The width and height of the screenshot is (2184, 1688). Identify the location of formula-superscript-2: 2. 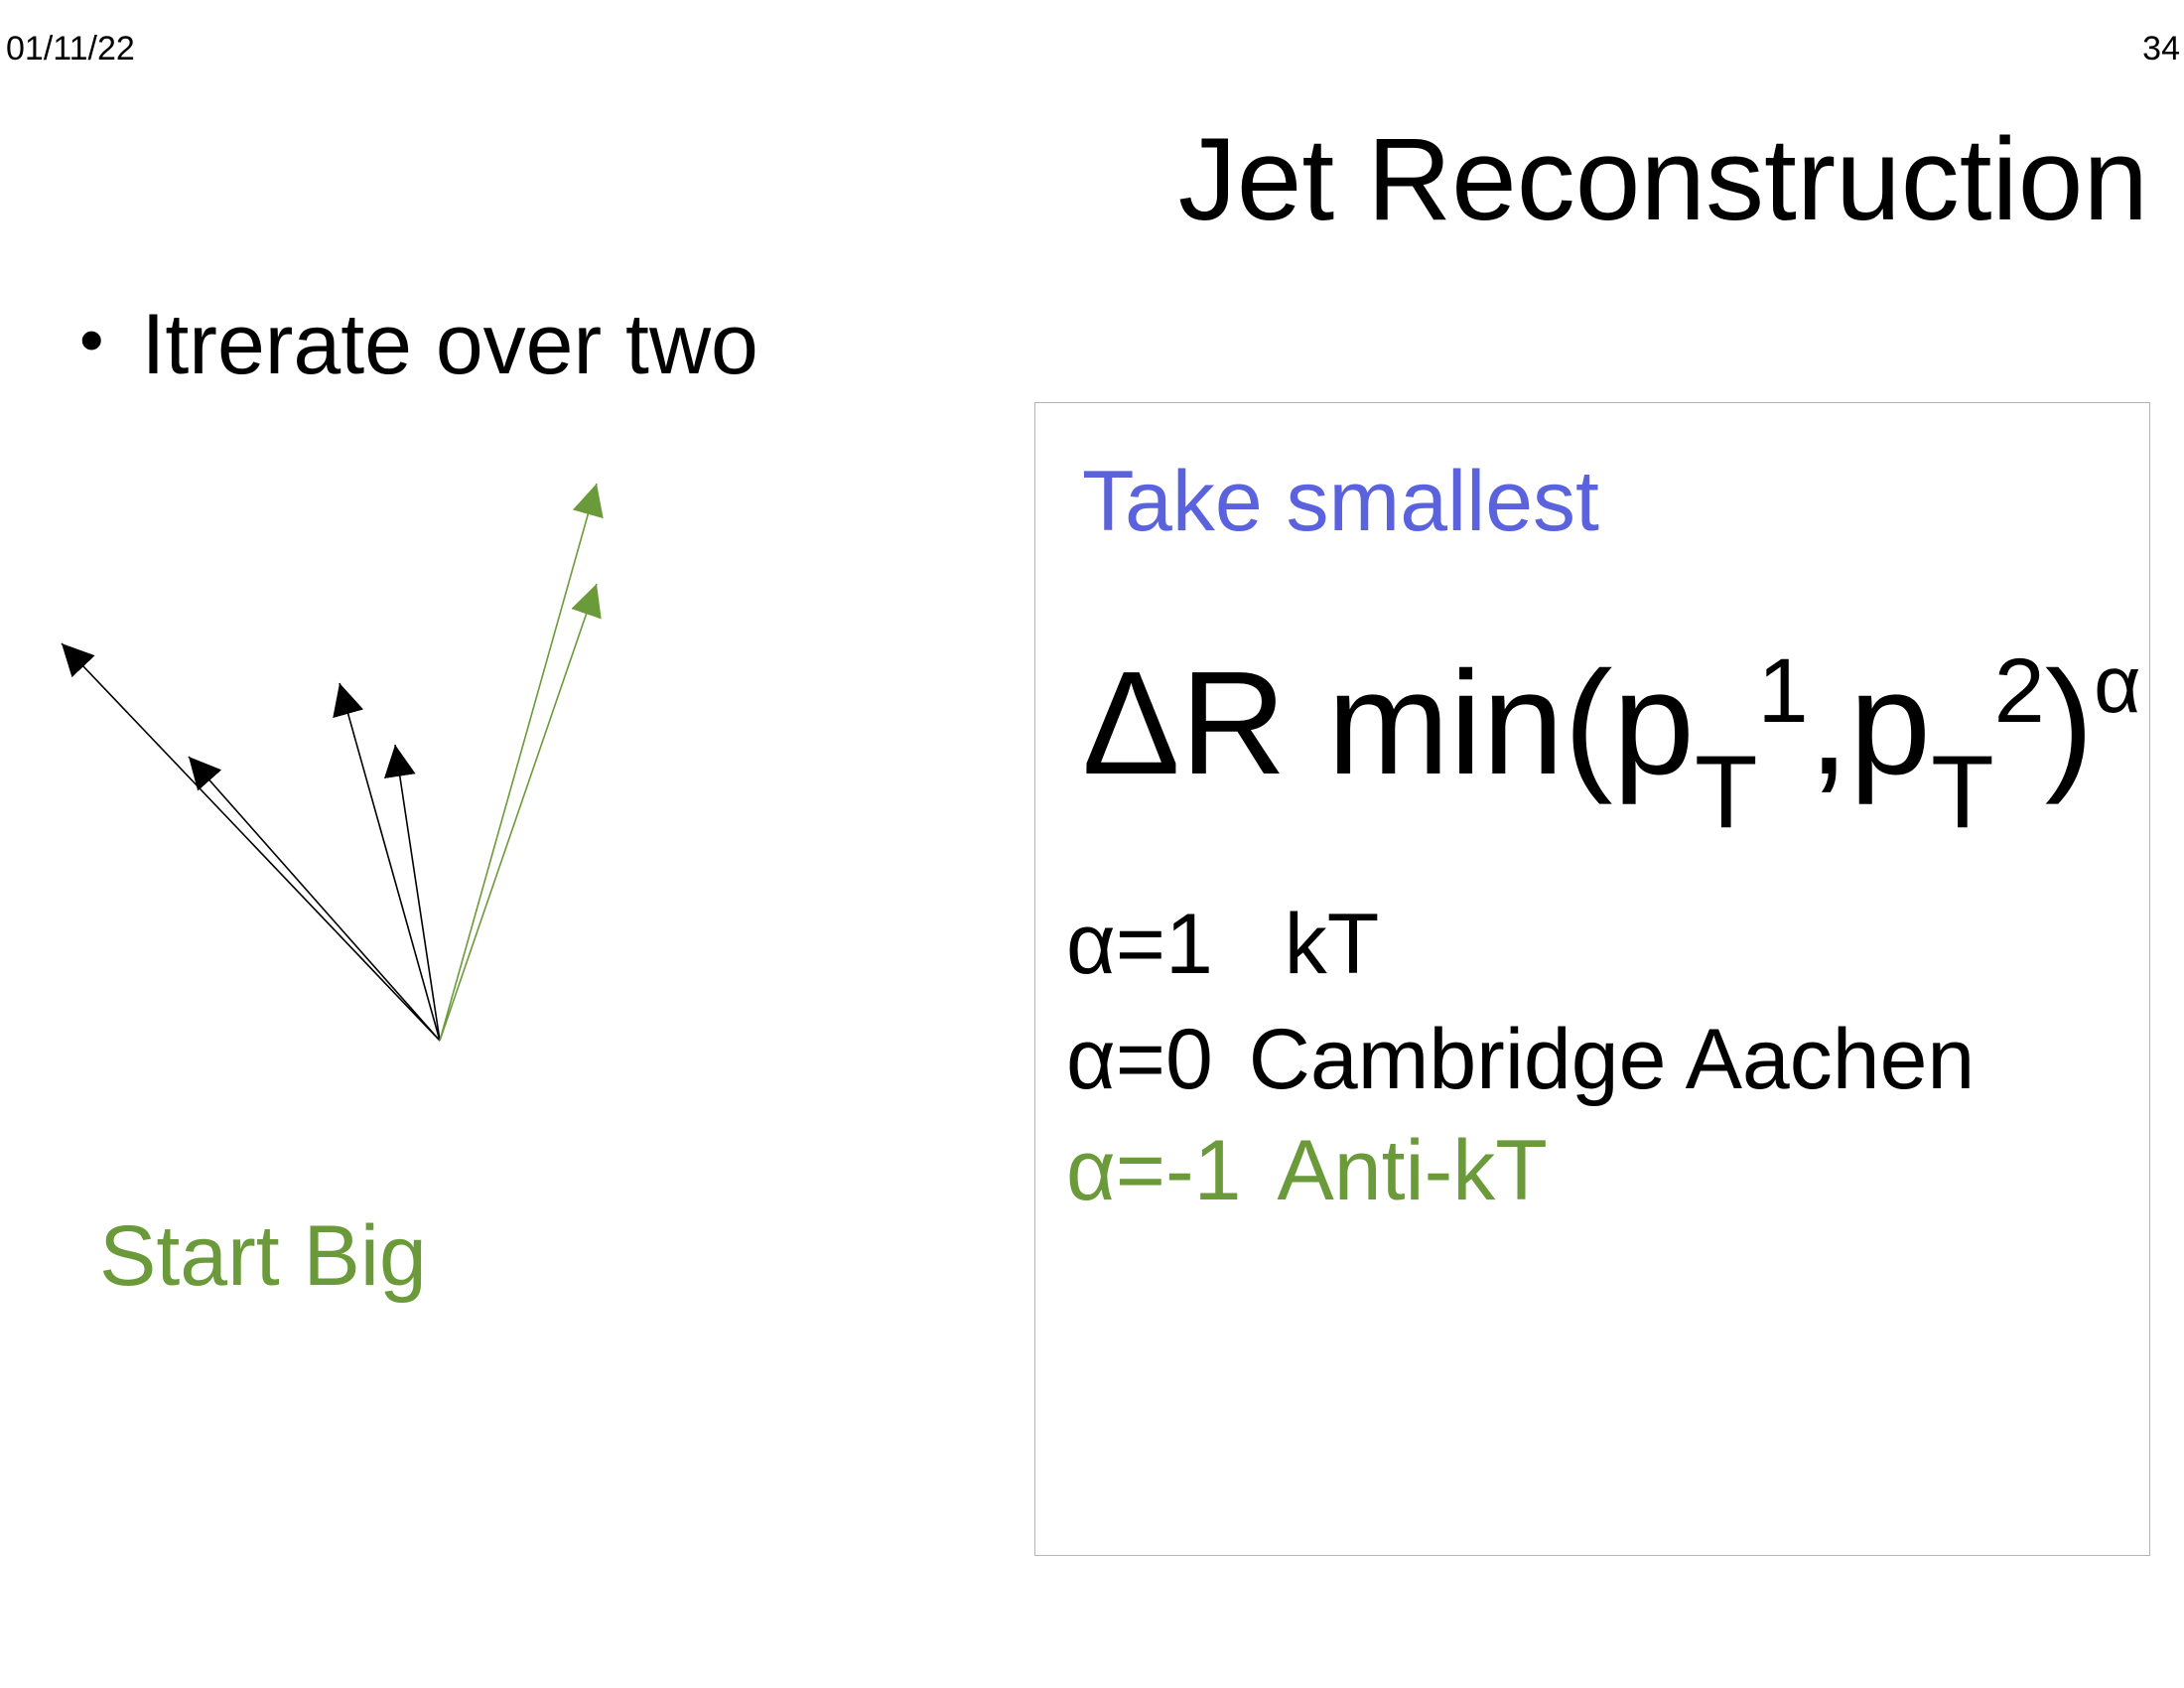
(2019, 691).